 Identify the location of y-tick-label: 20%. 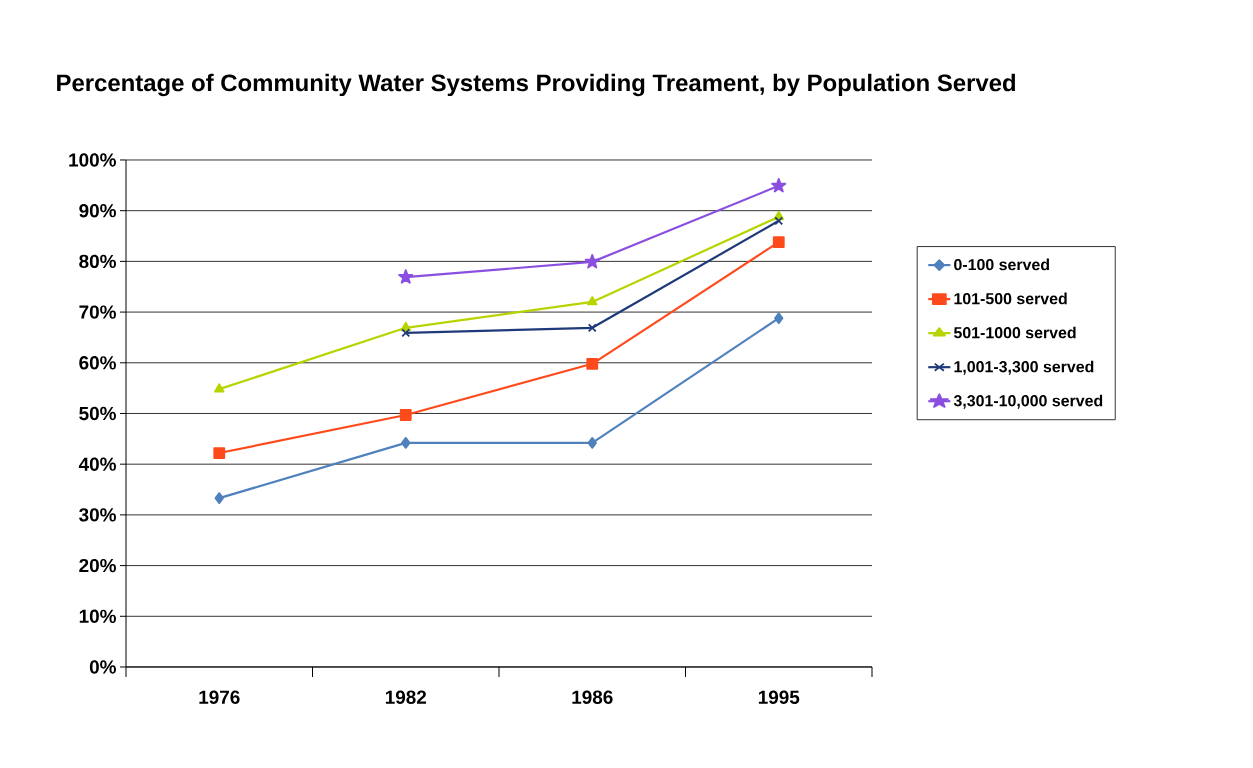
(97, 565).